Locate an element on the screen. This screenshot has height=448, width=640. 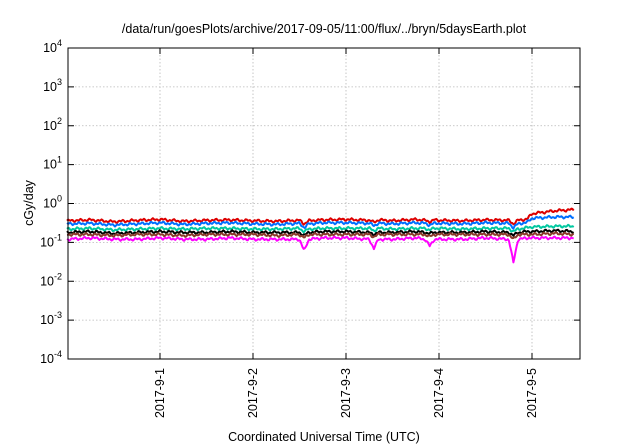
y-tick-label: 10⁰ is located at coordinates (52, 202).